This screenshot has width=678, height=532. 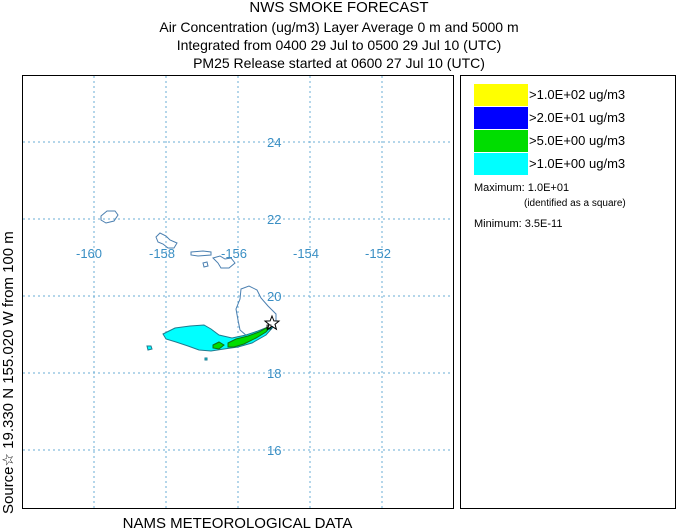 I want to click on lon-label-152: -152, so click(x=378, y=253).